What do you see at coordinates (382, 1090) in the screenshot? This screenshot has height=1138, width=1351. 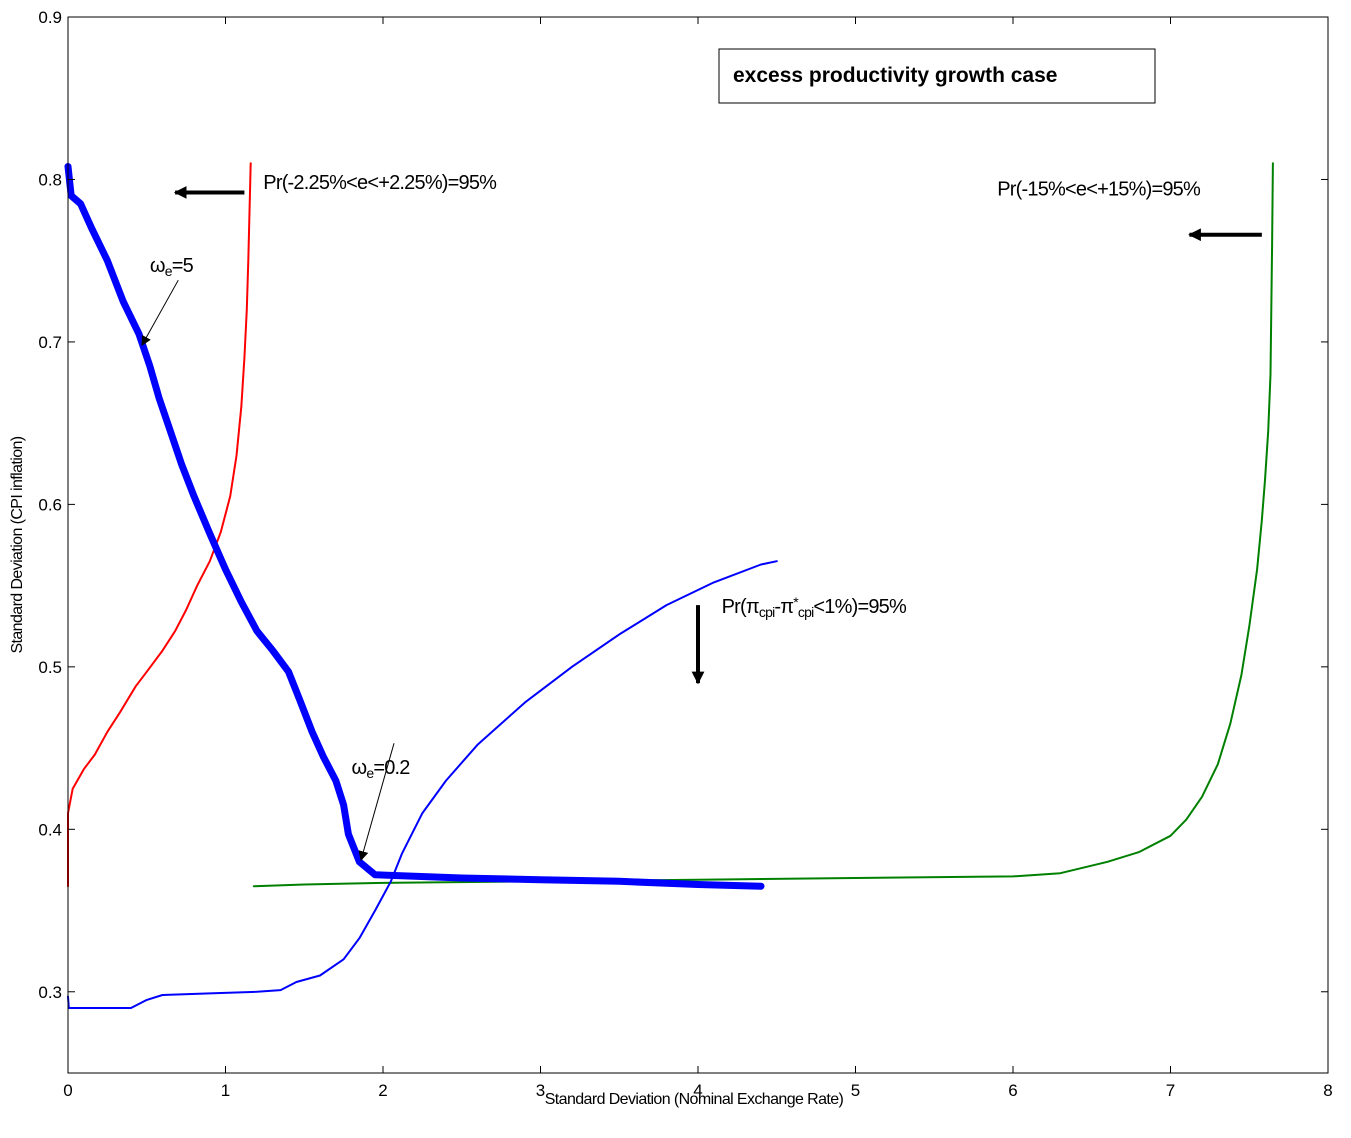 I see `x-tick-label-2: 2` at bounding box center [382, 1090].